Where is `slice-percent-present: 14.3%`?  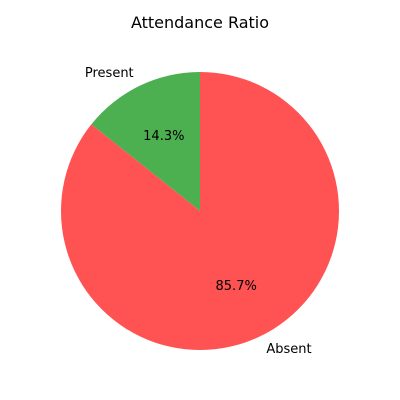
slice-percent-present: 14.3% is located at coordinates (163, 136).